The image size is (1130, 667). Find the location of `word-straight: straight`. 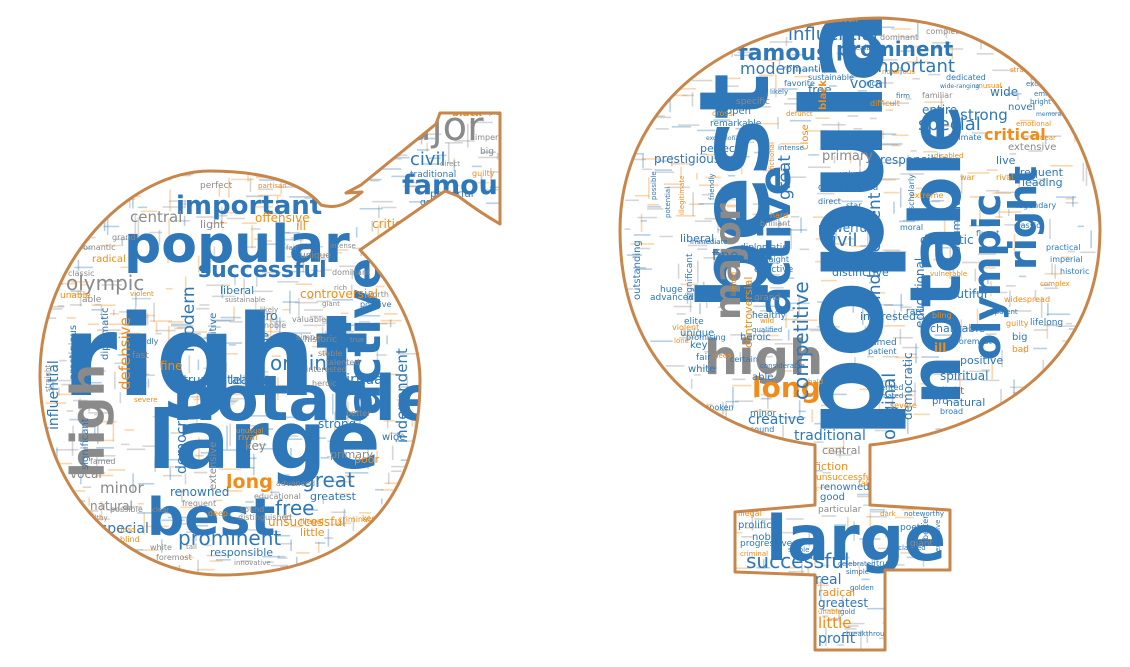

word-straight: straight is located at coordinates (773, 259).